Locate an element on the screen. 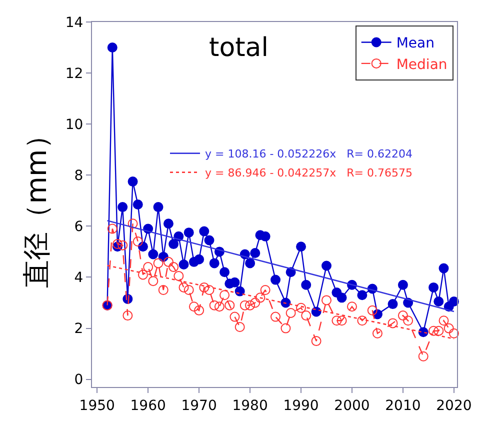 This screenshot has height=426, width=484. legend-label: Mean is located at coordinates (415, 44).